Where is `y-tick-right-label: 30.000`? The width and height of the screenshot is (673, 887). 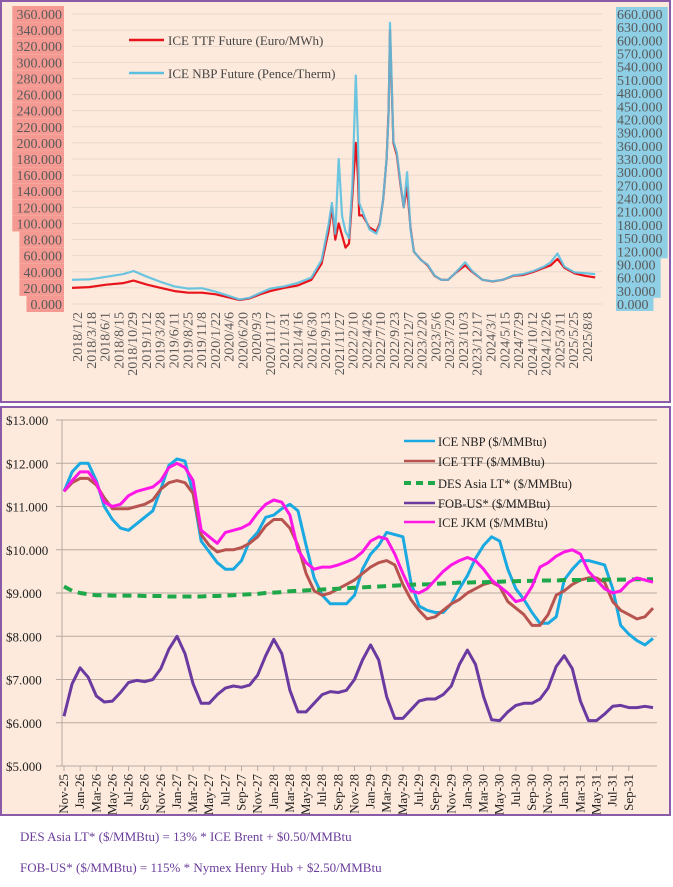
y-tick-right-label: 30.000 is located at coordinates (636, 292).